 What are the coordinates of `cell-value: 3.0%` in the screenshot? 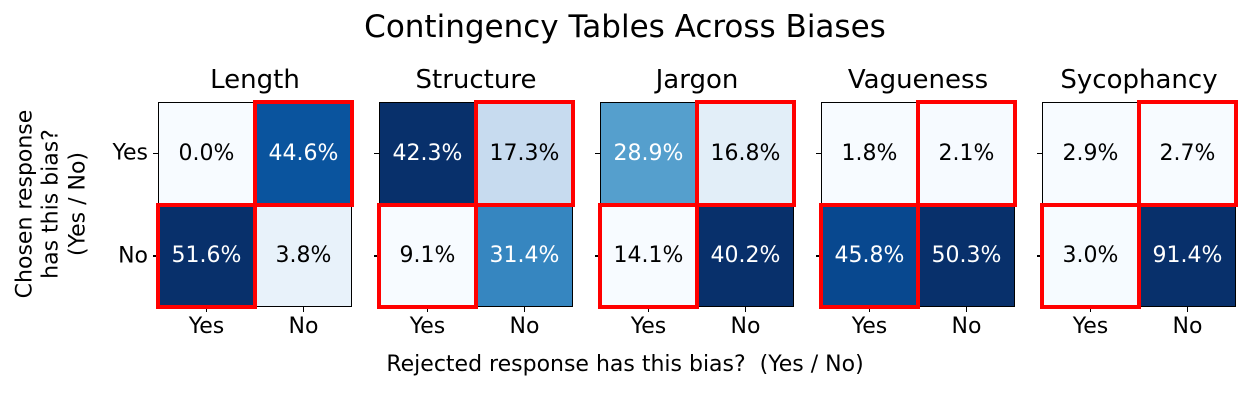 It's located at (1090, 256).